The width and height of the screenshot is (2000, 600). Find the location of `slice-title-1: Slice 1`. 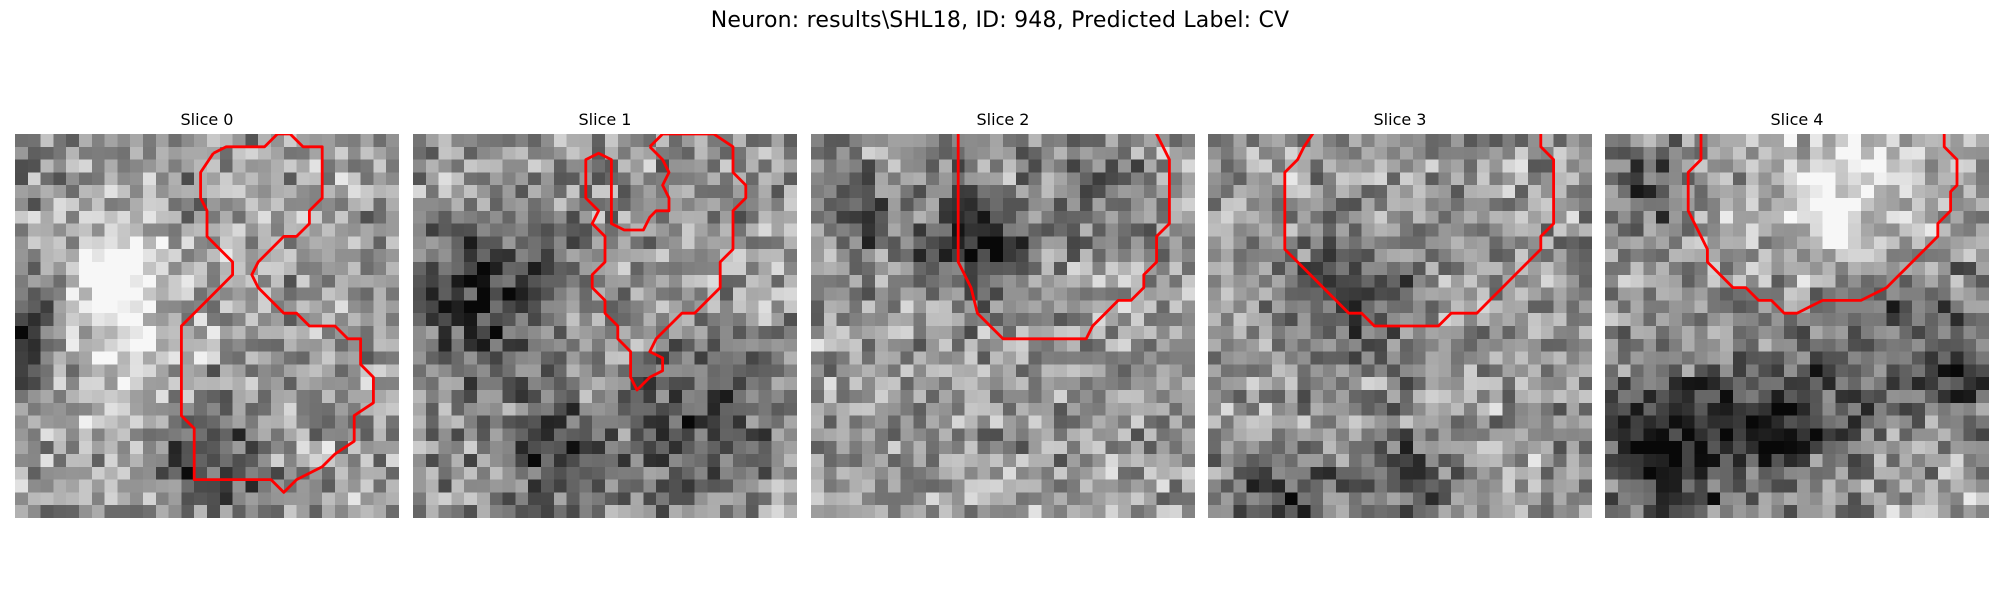

slice-title-1: Slice 1 is located at coordinates (605, 119).